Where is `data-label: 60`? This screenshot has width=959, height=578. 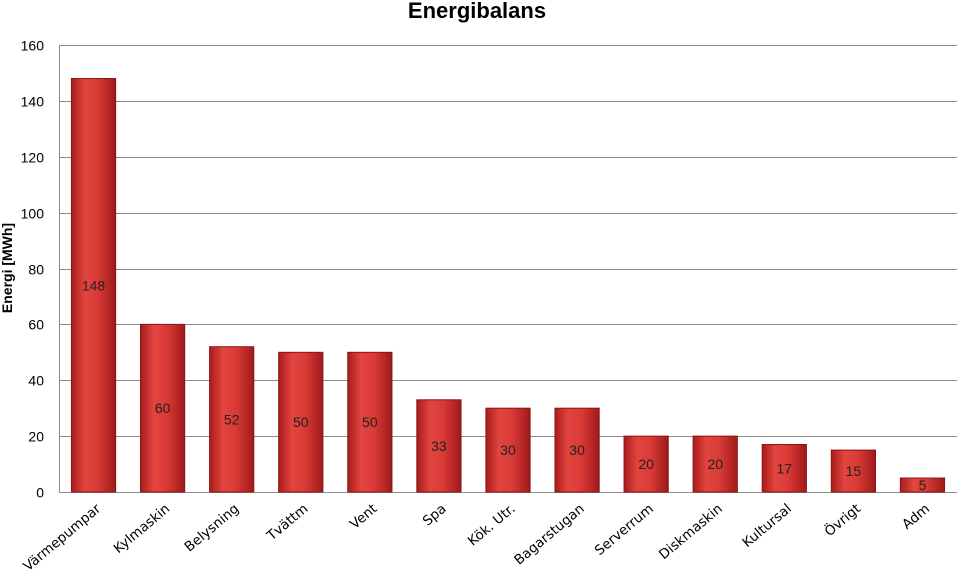
data-label: 60 is located at coordinates (163, 408).